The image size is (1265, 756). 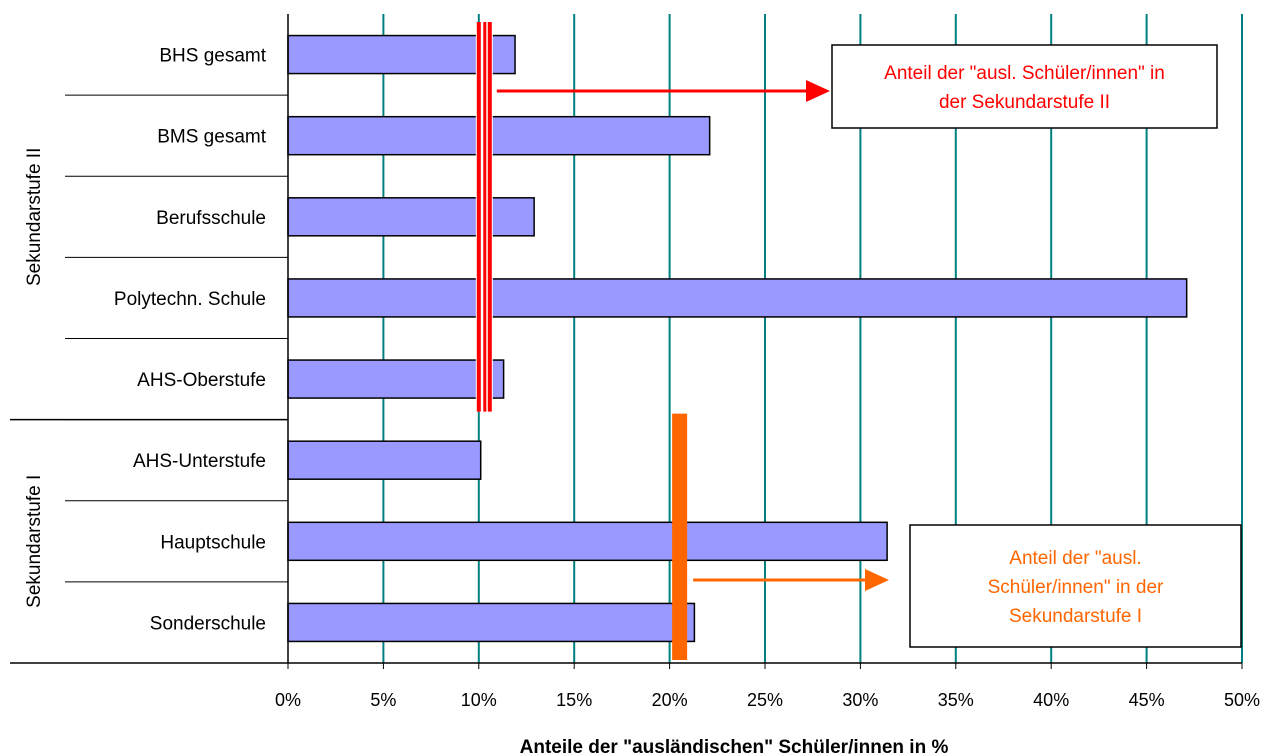 I want to click on category-label: Berufsschule, so click(x=211, y=218).